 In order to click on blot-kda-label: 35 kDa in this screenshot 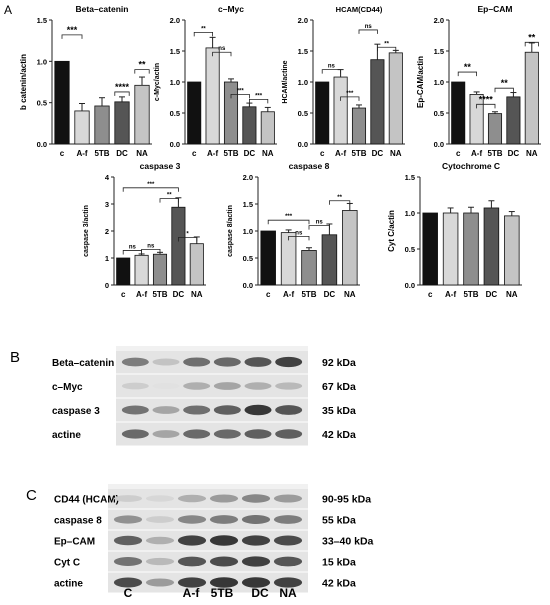, I will do `click(339, 411)`.